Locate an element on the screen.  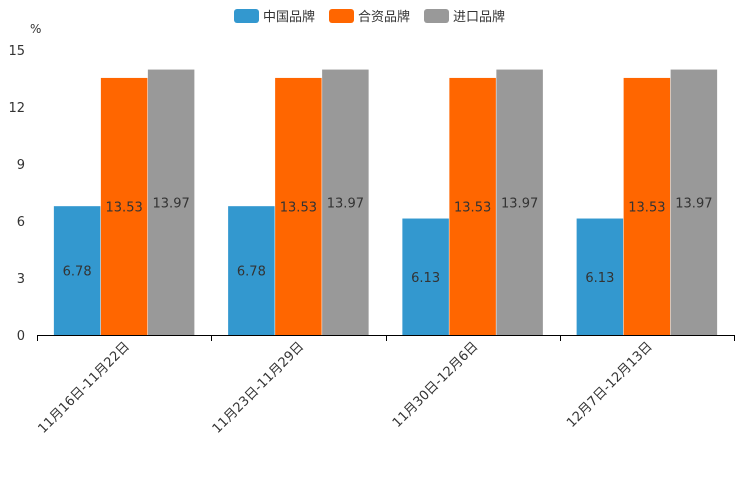
x-category-label-1: 11月16日-11月22日 is located at coordinates (83, 387).